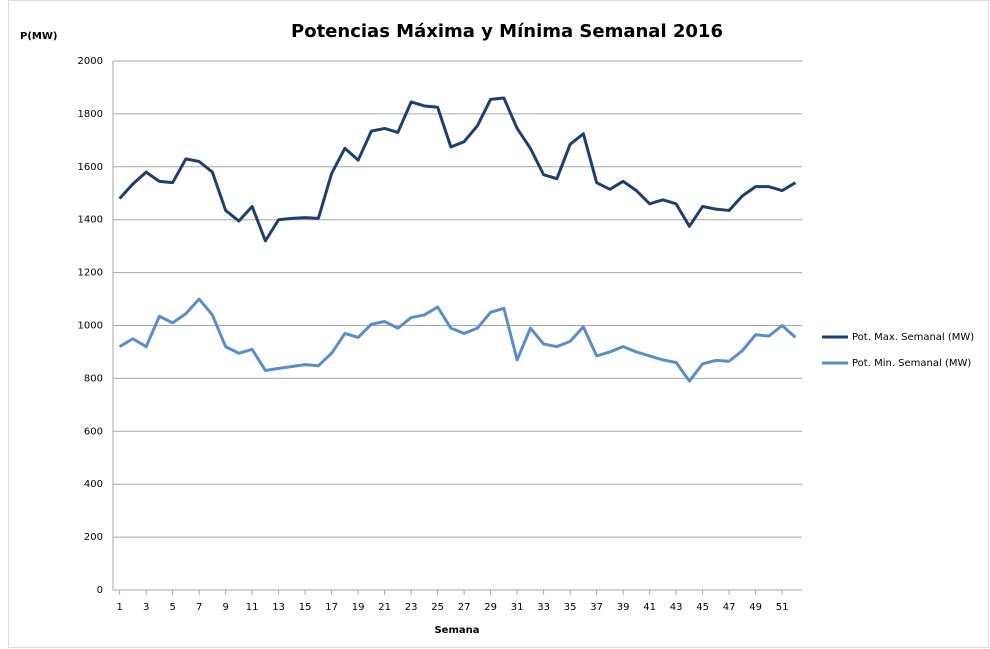 The height and width of the screenshot is (649, 990). I want to click on legend-label: Pot. Min. Semanal (MW), so click(911, 363).